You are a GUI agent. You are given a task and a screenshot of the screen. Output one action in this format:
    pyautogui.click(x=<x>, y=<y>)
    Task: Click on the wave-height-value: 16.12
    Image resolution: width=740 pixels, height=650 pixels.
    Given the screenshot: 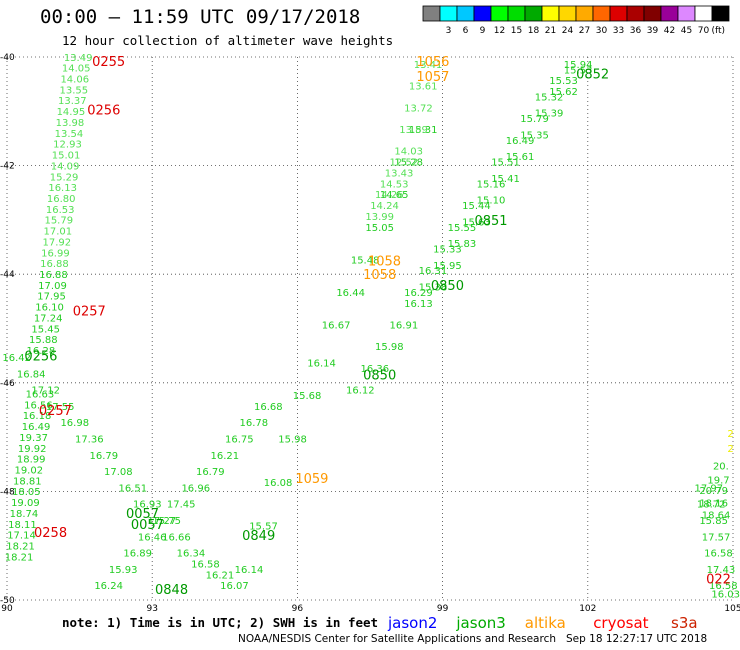 What is the action you would take?
    pyautogui.click(x=360, y=391)
    